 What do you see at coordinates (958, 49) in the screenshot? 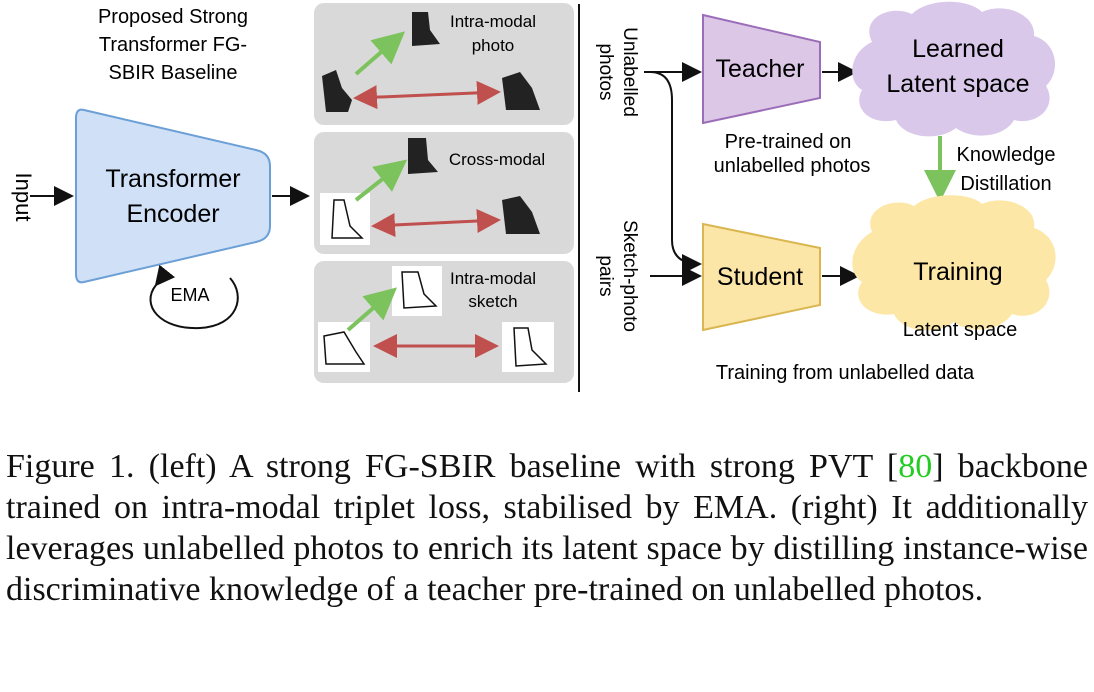
I see `learned-latent-line1: Learned` at bounding box center [958, 49].